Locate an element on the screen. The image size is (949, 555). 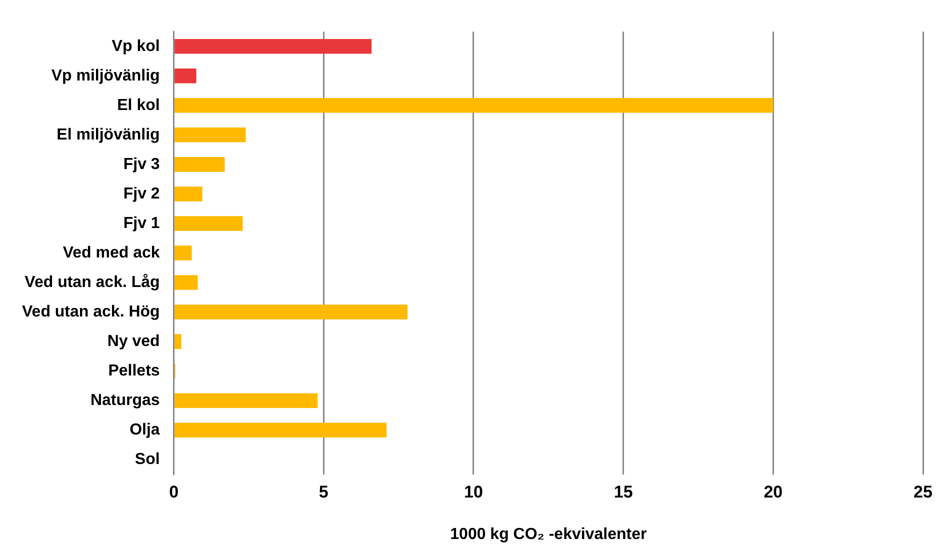
x-axis-title: 1000 kg CO₂ -ekvivalenter is located at coordinates (548, 534).